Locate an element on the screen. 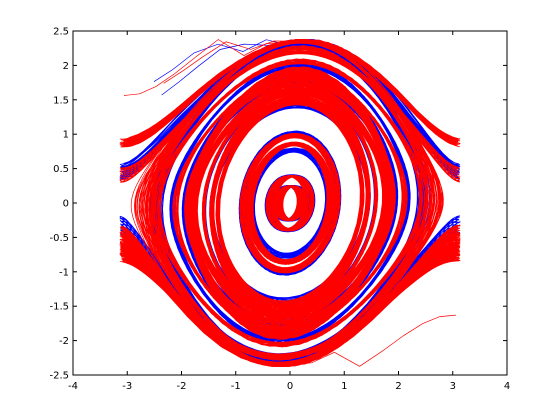 This screenshot has width=560, height=420. x-tick-label: -3 is located at coordinates (127, 386).